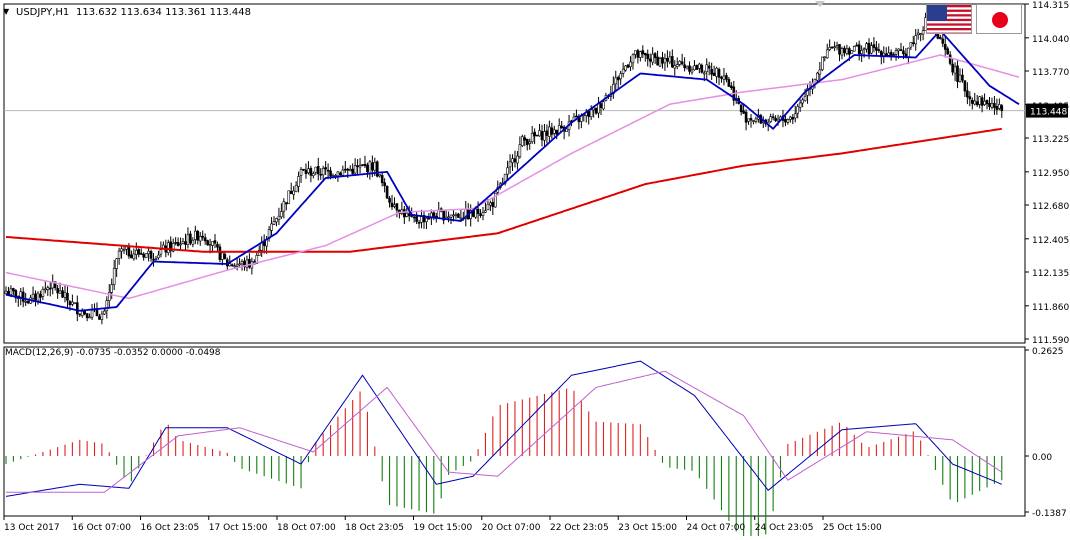 The height and width of the screenshot is (540, 1070). I want to click on collapse-arrow-icon: ▼, so click(6, 11).